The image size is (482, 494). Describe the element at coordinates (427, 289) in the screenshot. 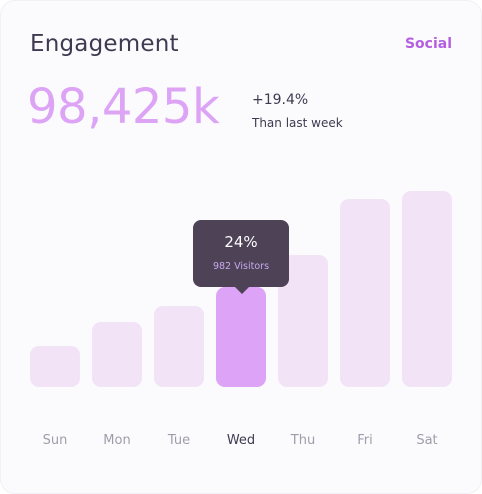

I see `bar-sat` at that location.